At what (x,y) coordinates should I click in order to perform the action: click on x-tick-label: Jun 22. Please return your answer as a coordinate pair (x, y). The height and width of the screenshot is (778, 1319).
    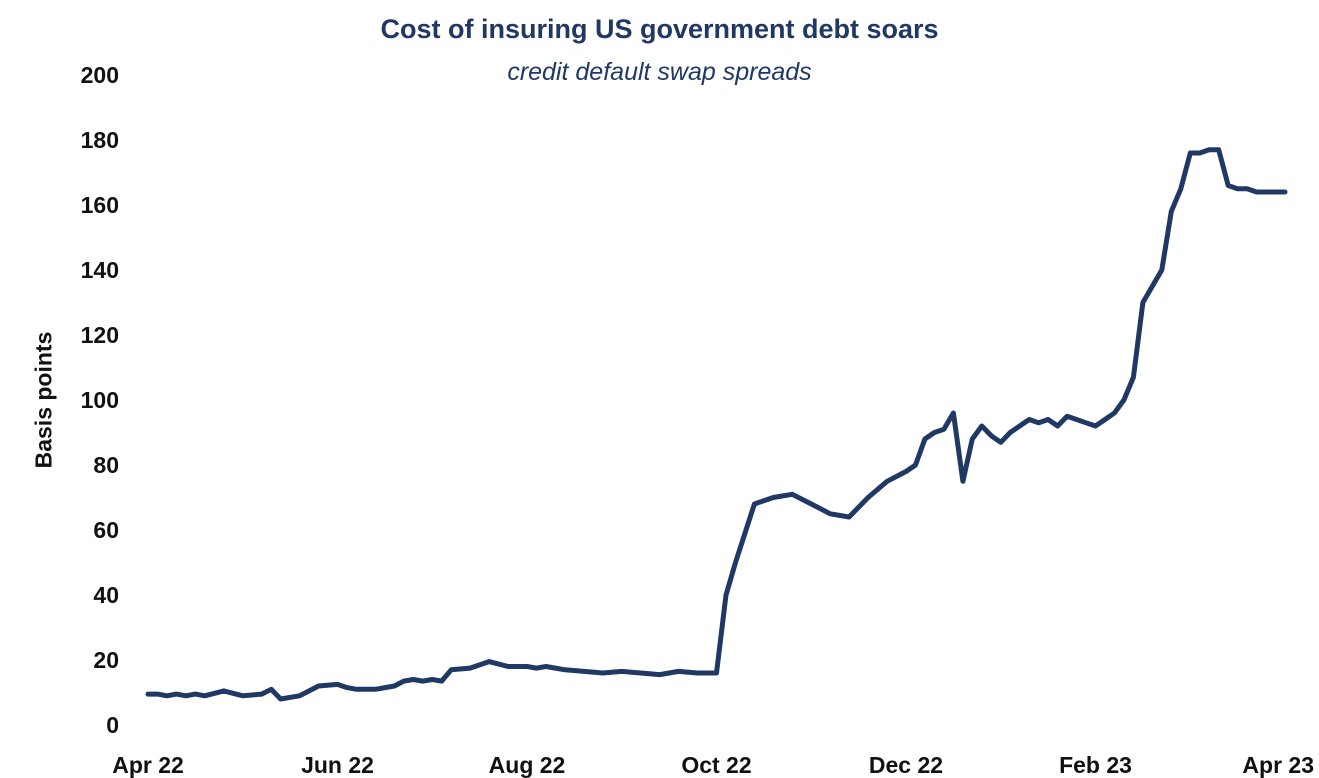
    Looking at the image, I should click on (337, 765).